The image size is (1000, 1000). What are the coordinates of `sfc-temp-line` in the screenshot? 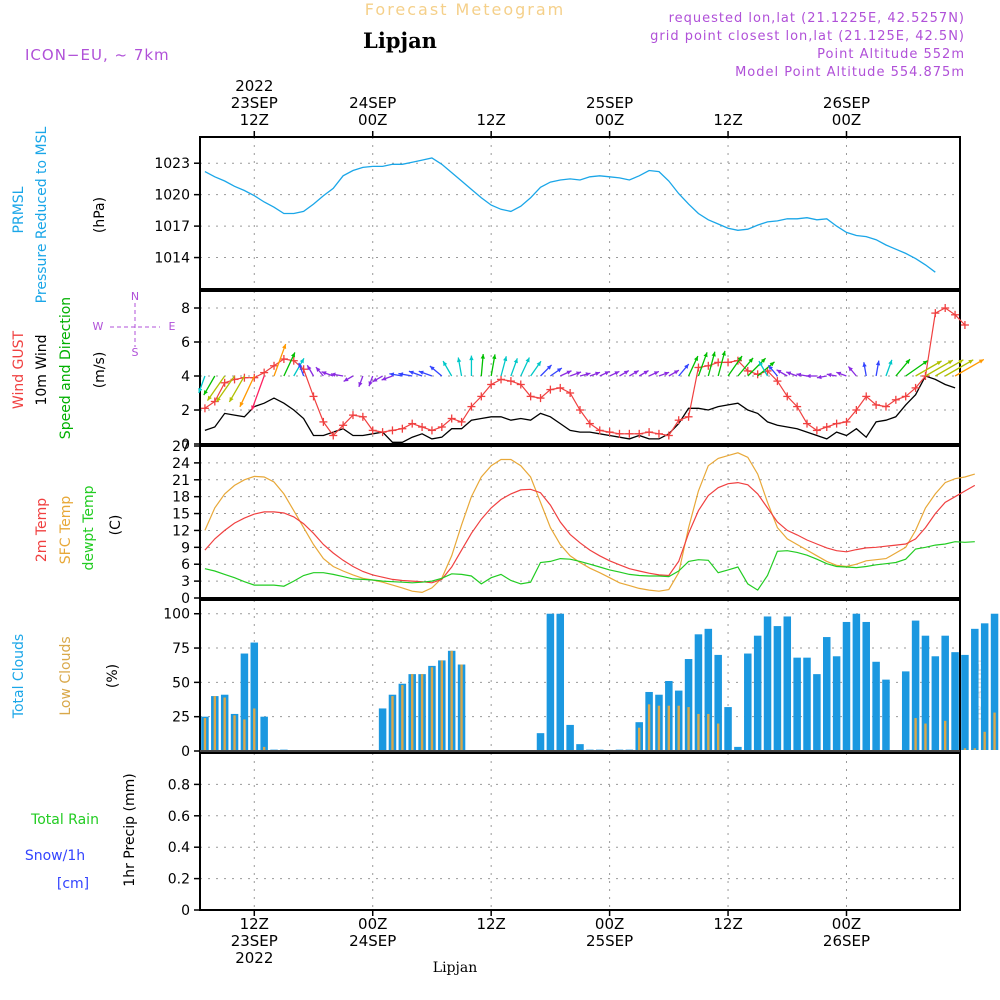 It's located at (589, 523).